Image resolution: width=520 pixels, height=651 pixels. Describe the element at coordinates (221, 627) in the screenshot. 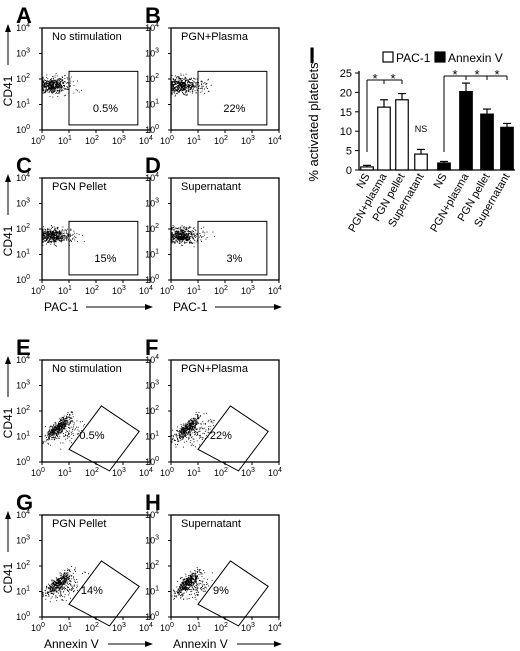

I see `x-tick-label: 102` at that location.